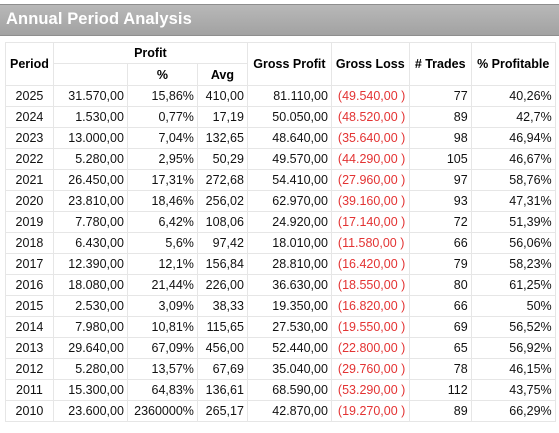 The width and height of the screenshot is (559, 433). Describe the element at coordinates (289, 285) in the screenshot. I see `cell-gross-profit: 36.630,00` at that location.